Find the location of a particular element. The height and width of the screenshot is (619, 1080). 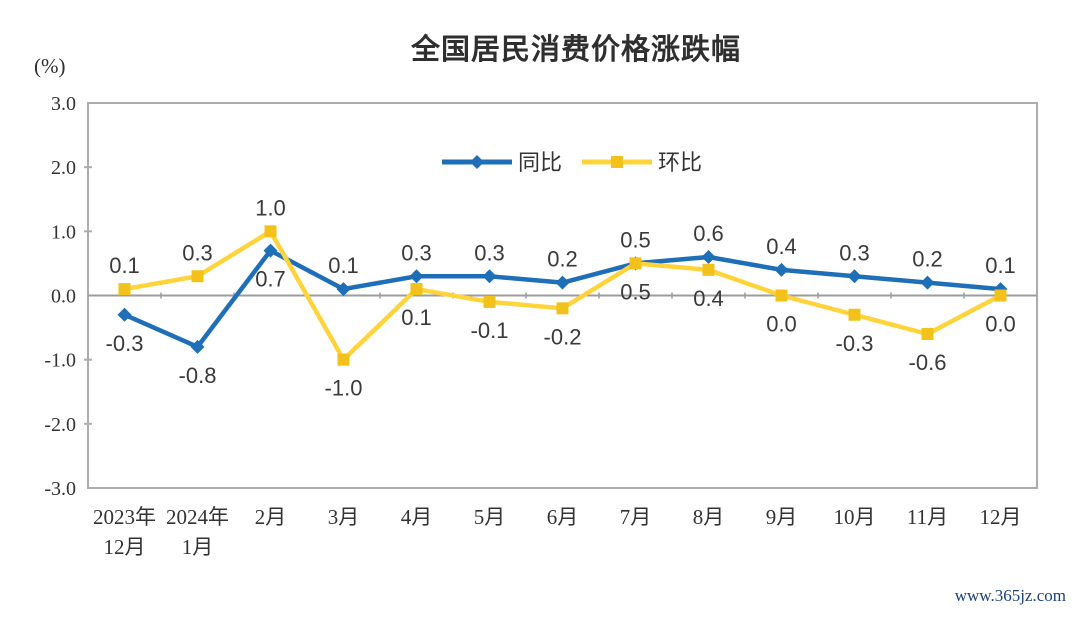

data-label-环比: -1.0 is located at coordinates (344, 388).